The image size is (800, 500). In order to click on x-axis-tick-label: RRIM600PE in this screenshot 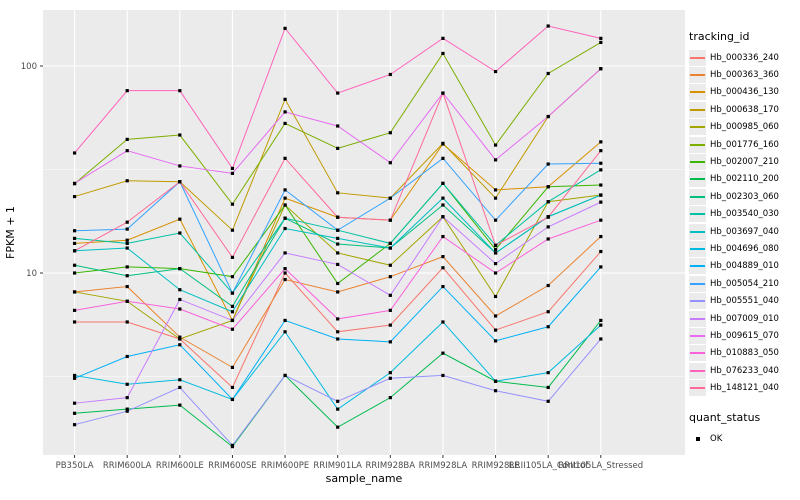, I will do `click(285, 466)`.